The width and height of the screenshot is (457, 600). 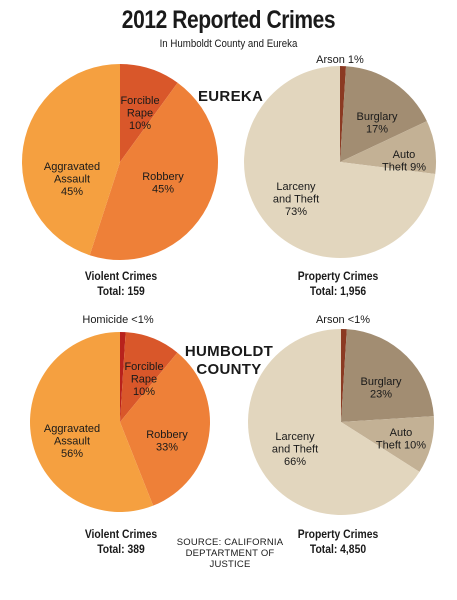 What do you see at coordinates (338, 543) in the screenshot?
I see `caption-humboldt-property: Property Crimes Total: 4,850` at bounding box center [338, 543].